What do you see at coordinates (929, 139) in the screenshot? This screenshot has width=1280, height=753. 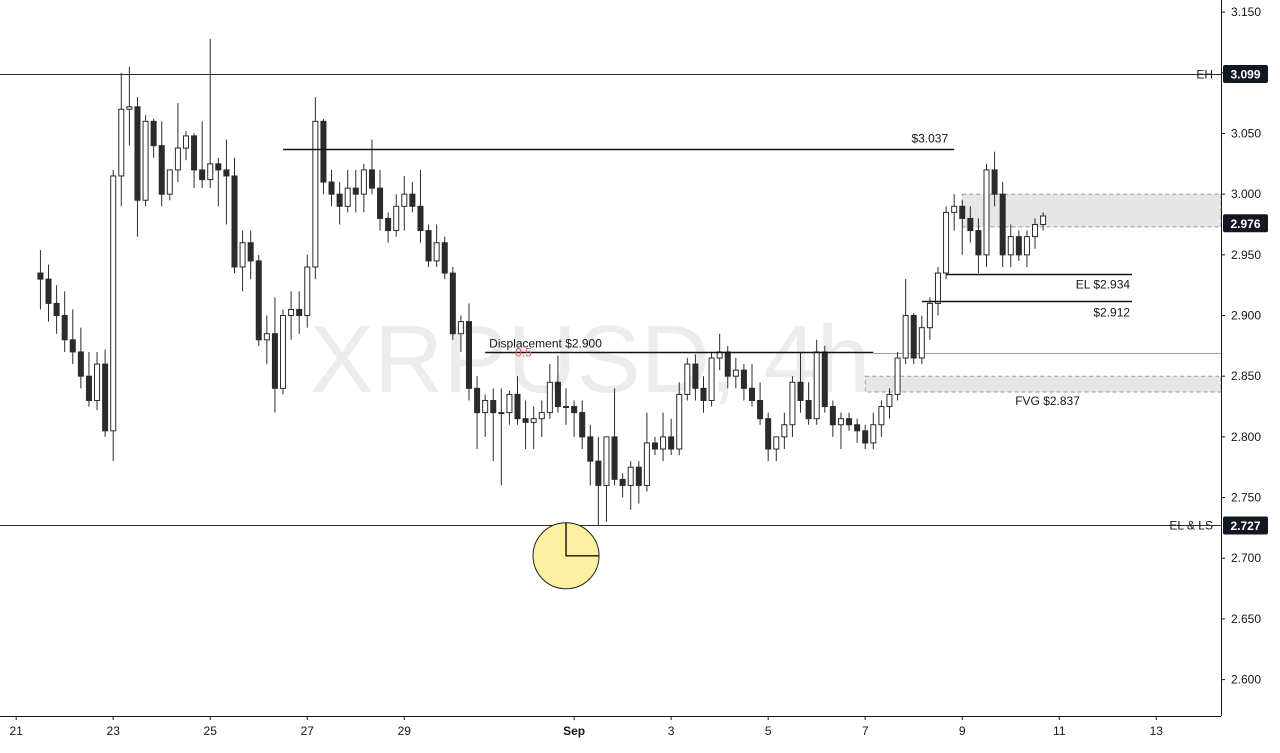 I see `high-label: $3.037` at bounding box center [929, 139].